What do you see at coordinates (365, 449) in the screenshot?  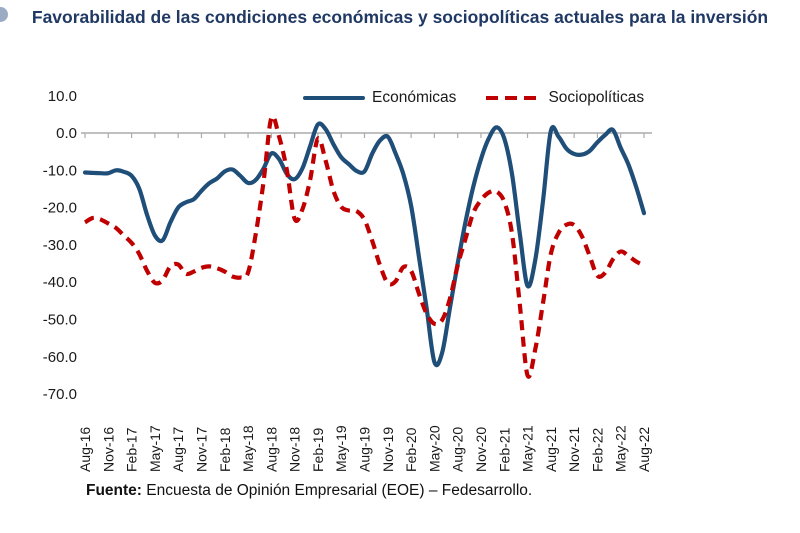 I see `x-tick-label: Aug-19` at bounding box center [365, 449].